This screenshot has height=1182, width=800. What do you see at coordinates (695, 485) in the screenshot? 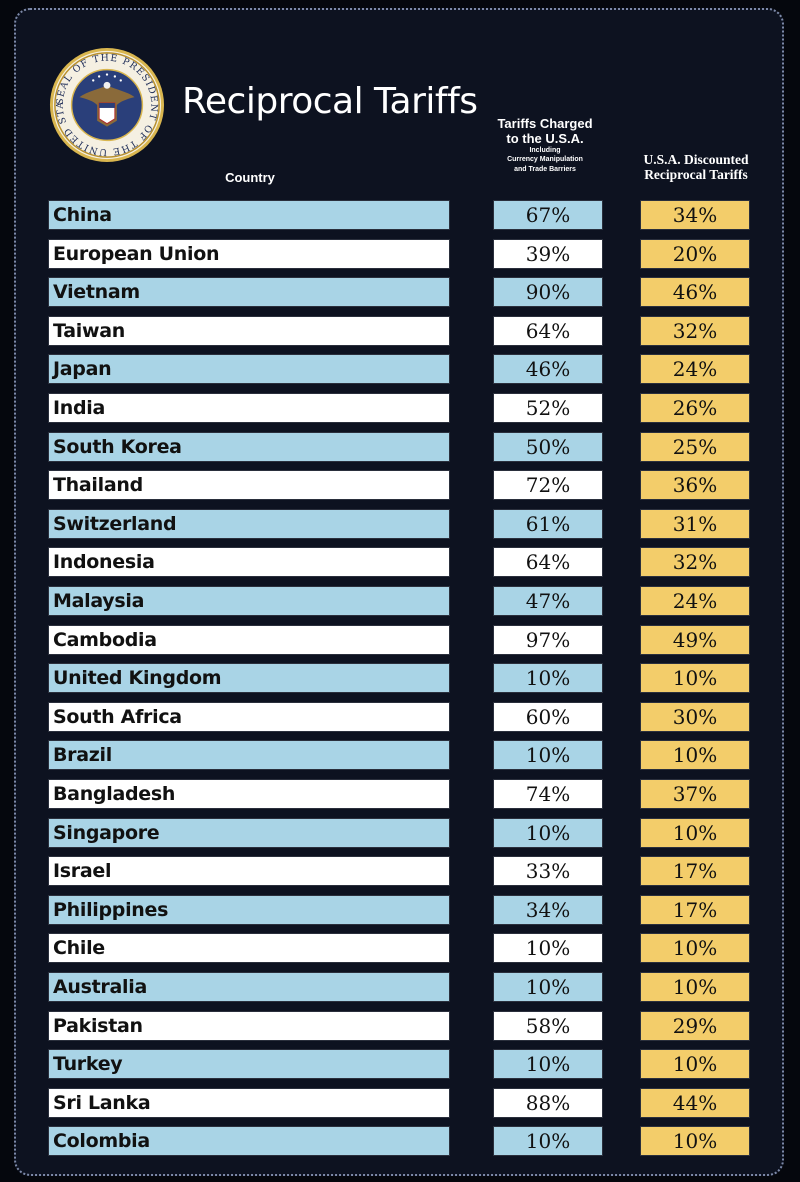
I see `reciprocal-tariff-cell: 36%` at bounding box center [695, 485].